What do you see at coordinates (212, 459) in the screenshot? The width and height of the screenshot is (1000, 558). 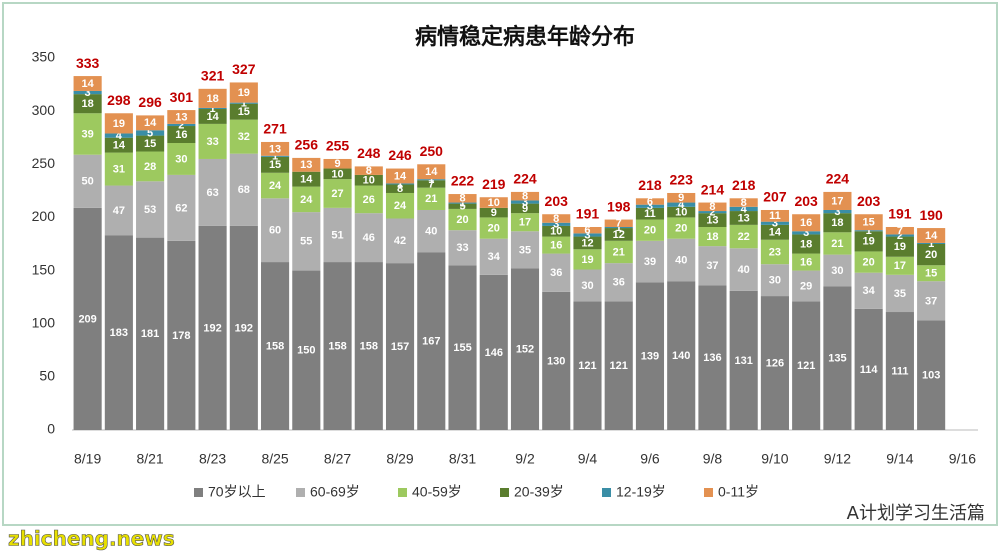 I see `x-tick-label: 8/23` at bounding box center [212, 459].